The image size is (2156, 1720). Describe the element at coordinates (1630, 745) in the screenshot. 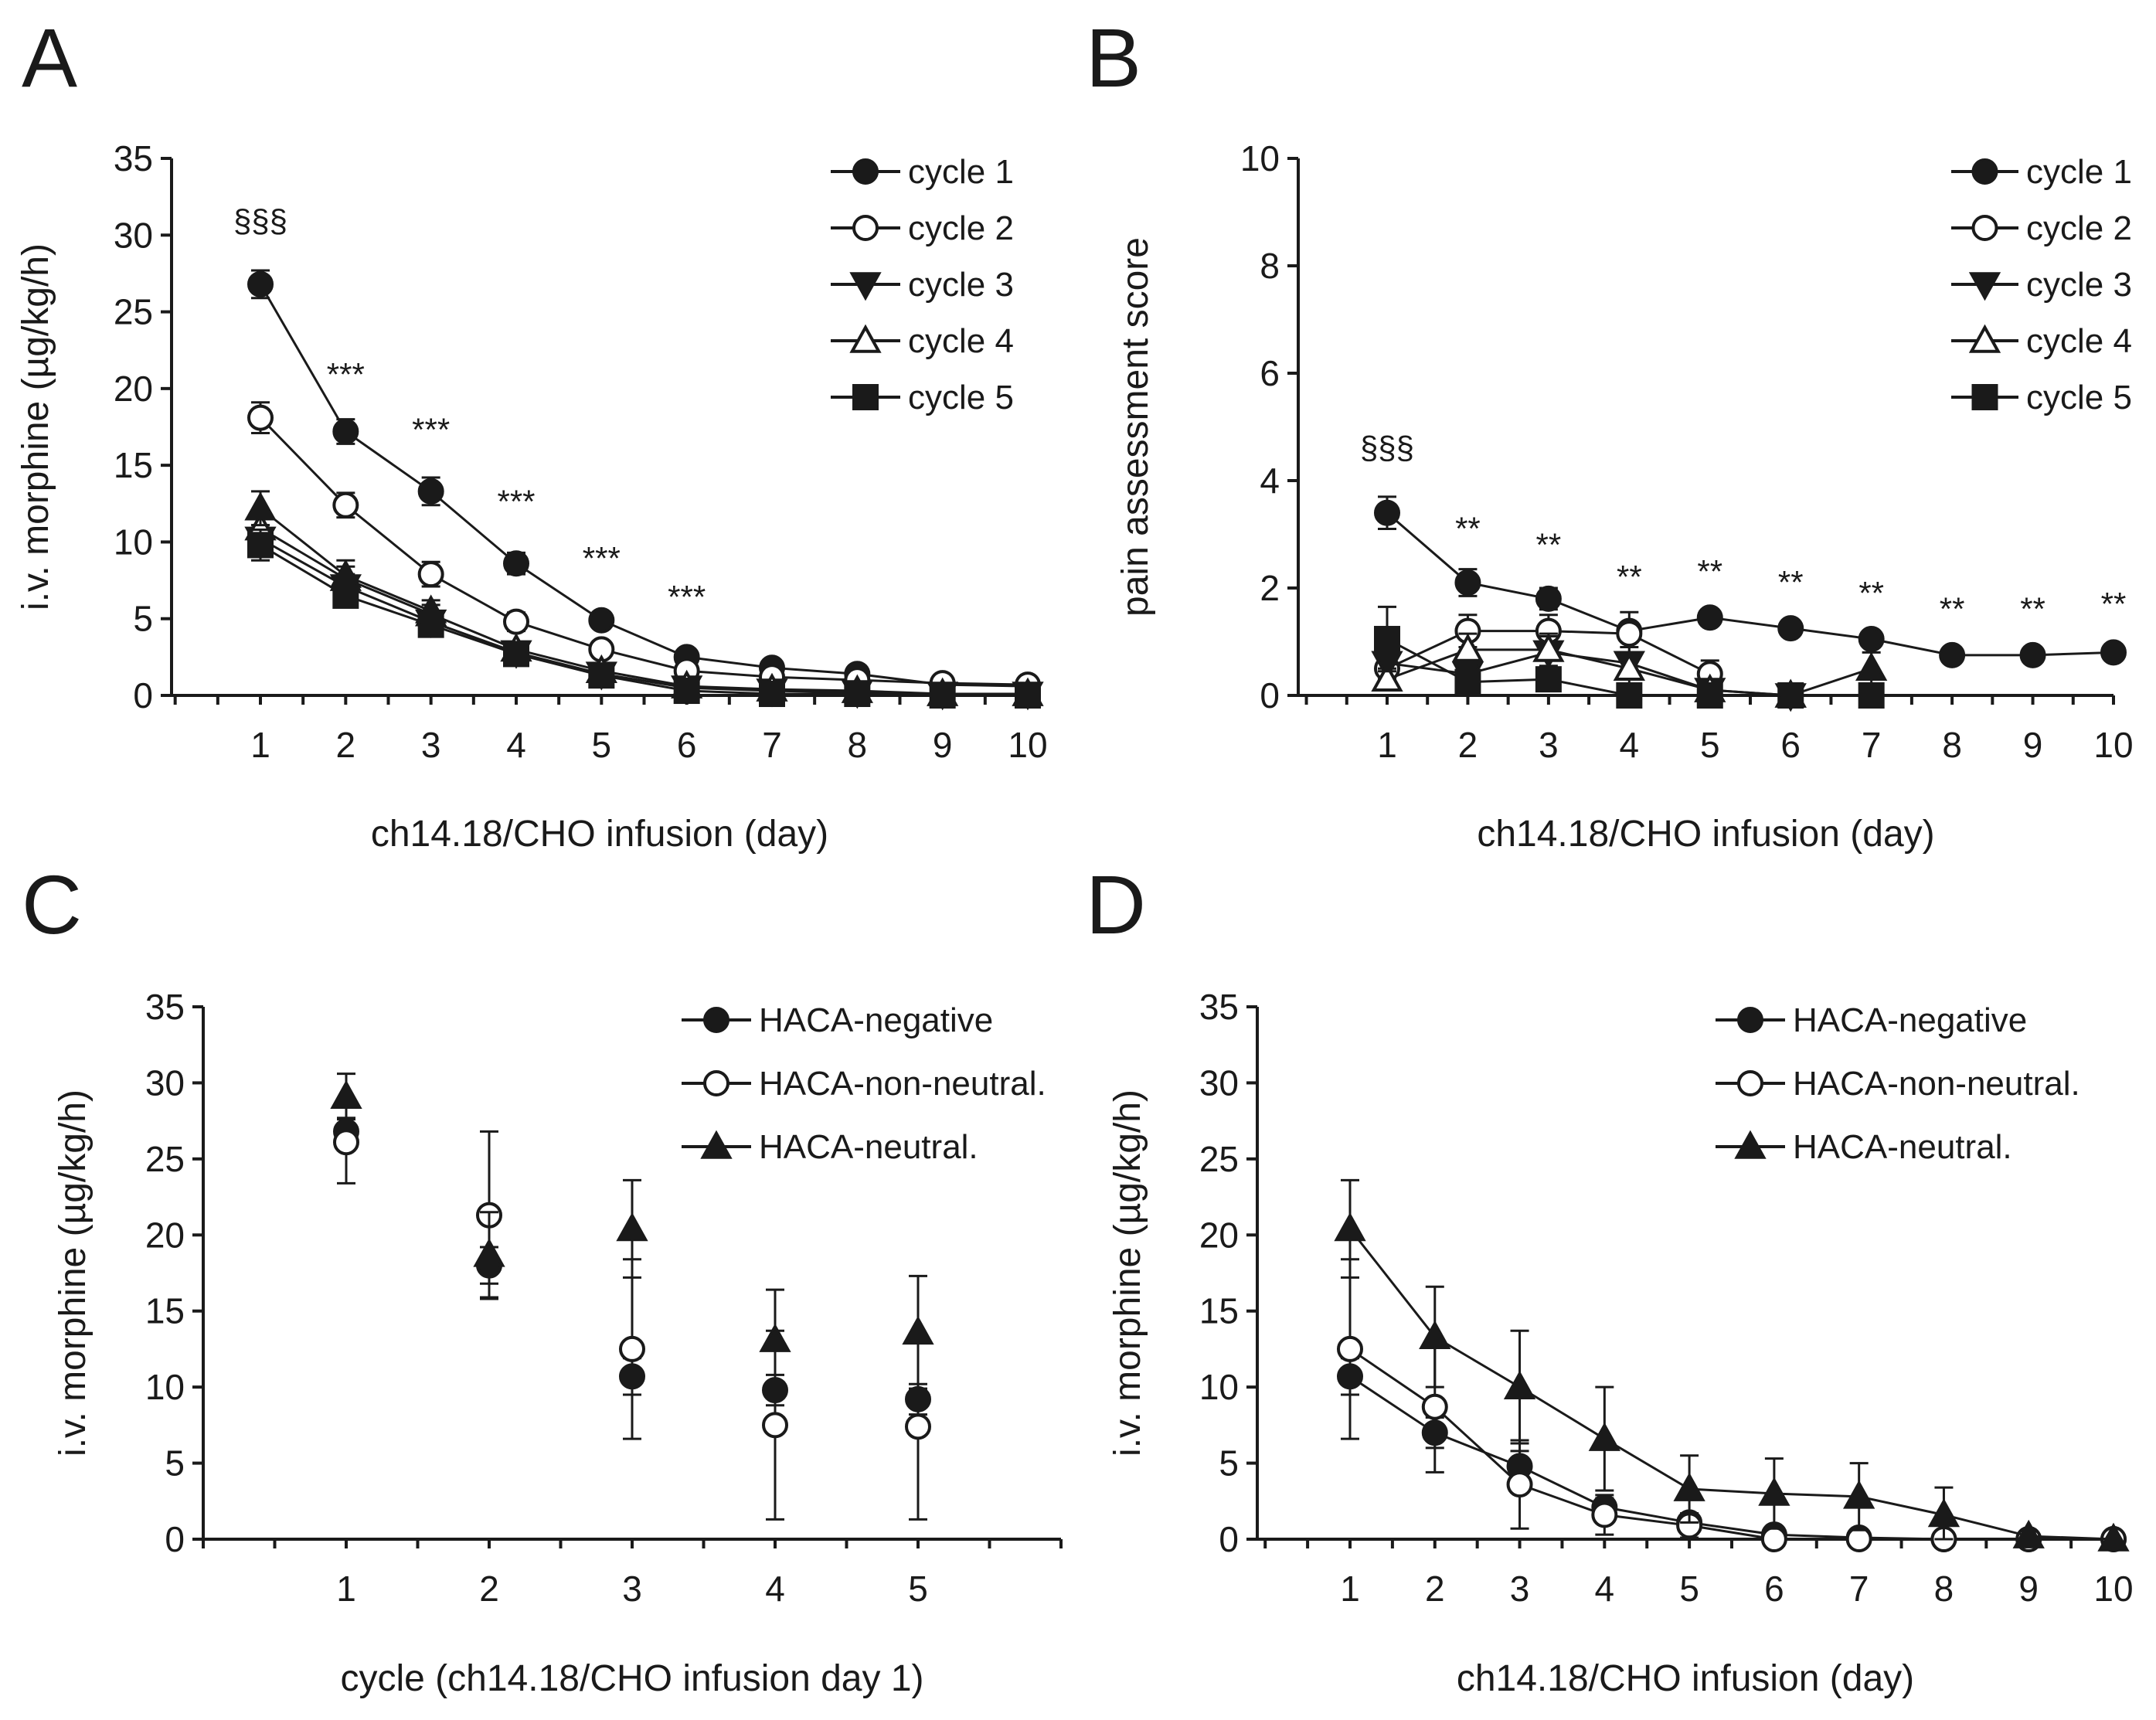

I see `x-tick-label: 4` at that location.